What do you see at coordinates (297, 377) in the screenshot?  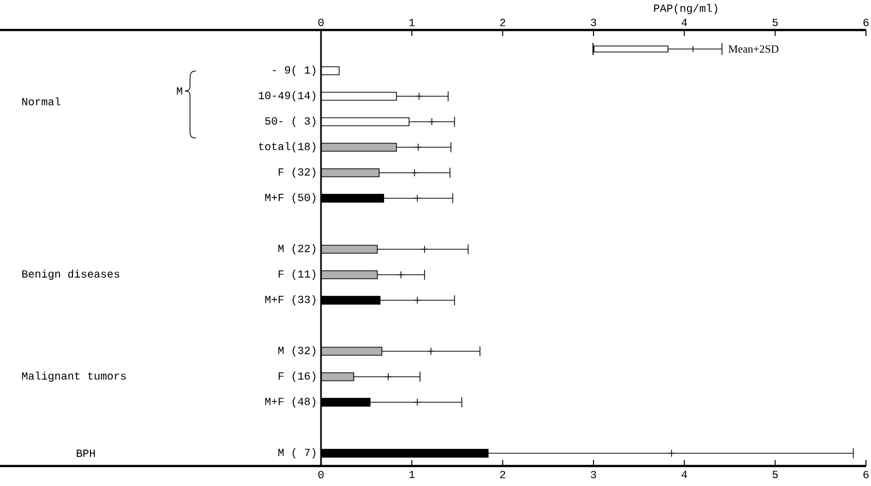 I see `y-tick-label: F (16)` at bounding box center [297, 377].